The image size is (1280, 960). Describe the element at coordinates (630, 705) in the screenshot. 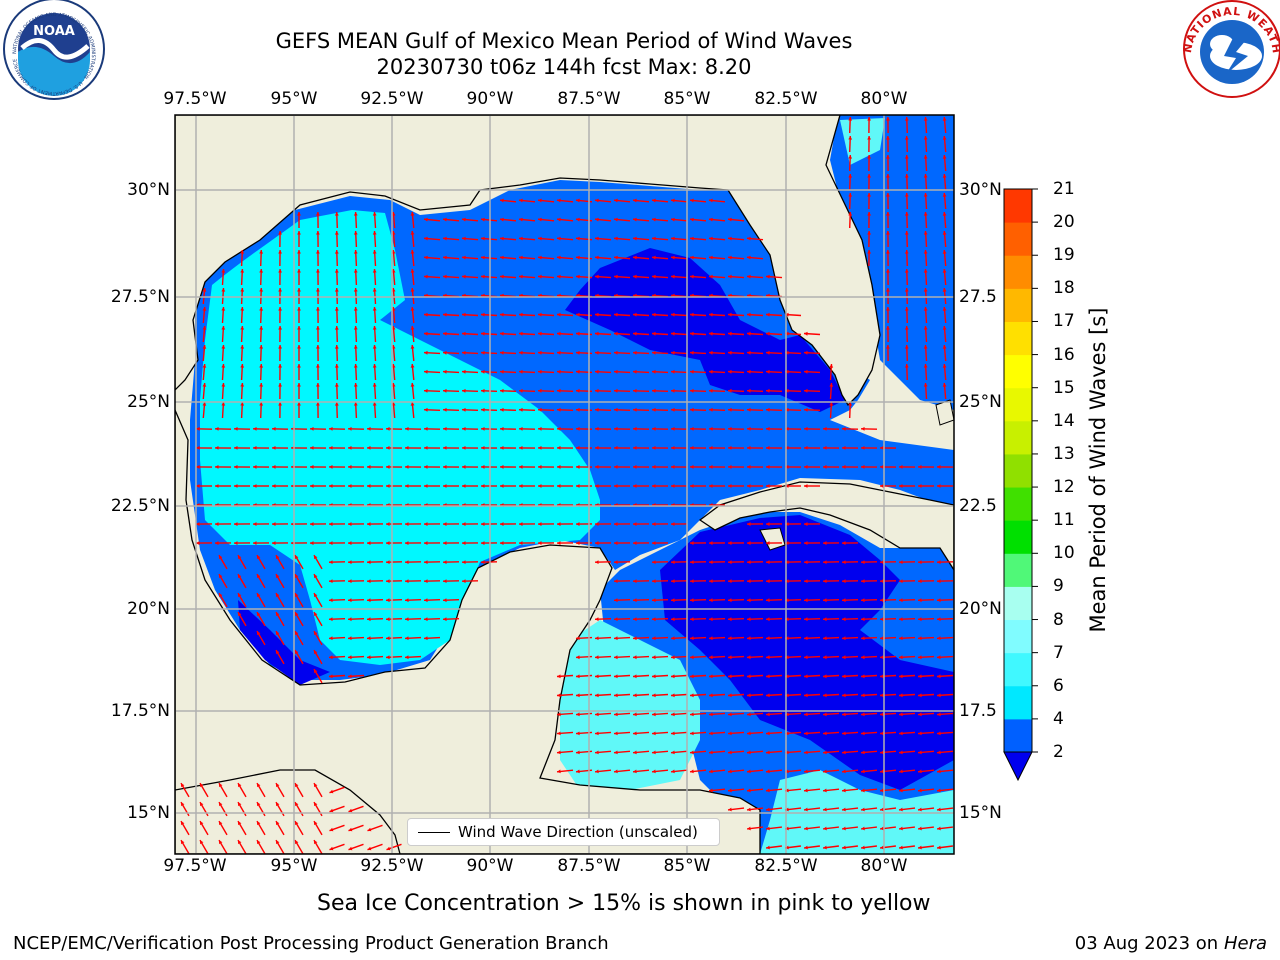

I see `yucatan-light-cyan` at that location.